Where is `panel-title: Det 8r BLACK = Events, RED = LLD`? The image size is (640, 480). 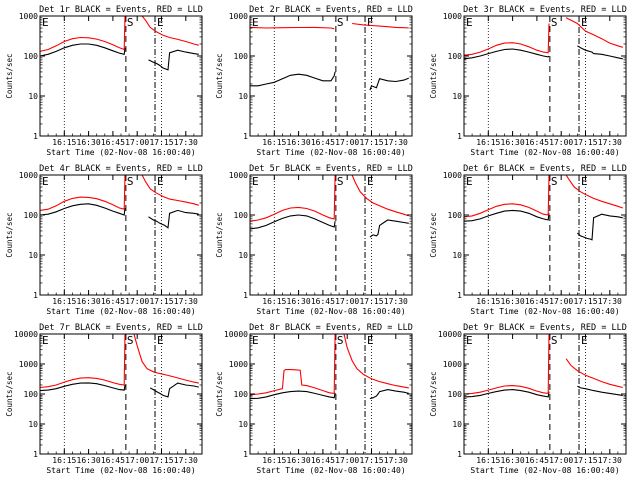 panel-title: Det 8r BLACK = Events, RED = LLD is located at coordinates (331, 328).